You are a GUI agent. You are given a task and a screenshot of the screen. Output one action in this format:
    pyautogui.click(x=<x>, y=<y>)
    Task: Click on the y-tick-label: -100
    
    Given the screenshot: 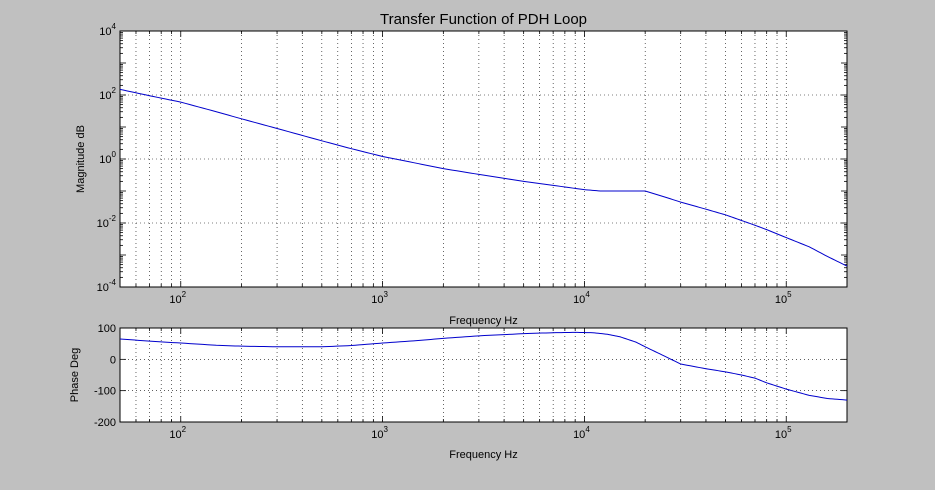 What is the action you would take?
    pyautogui.click(x=105, y=392)
    